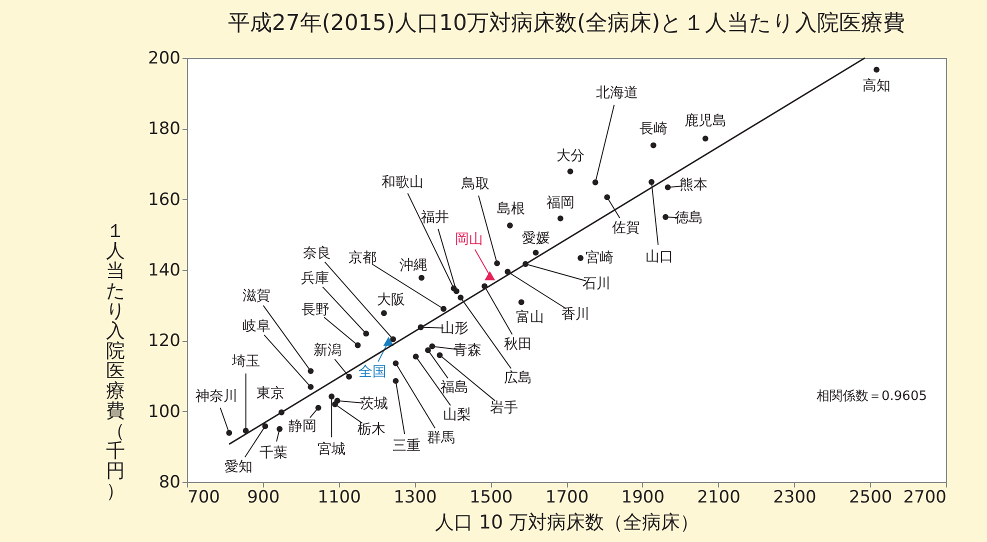 This screenshot has height=542, width=987. Describe the element at coordinates (216, 396) in the screenshot. I see `data-label: 神奈川` at that location.